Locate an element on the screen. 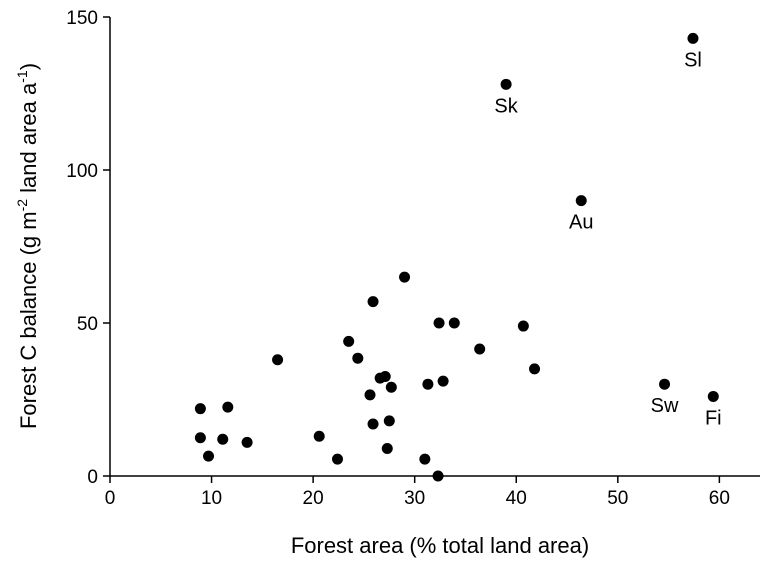 This screenshot has width=761, height=563. x-tick-label: 30 is located at coordinates (414, 498).